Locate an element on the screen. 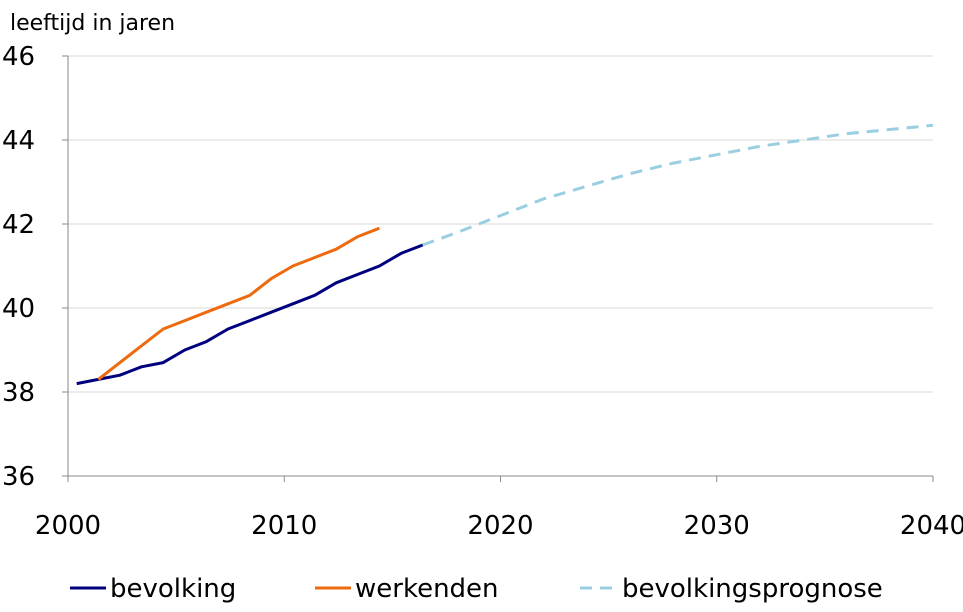 The height and width of the screenshot is (612, 963). y-tick-label: 38 is located at coordinates (18, 393).